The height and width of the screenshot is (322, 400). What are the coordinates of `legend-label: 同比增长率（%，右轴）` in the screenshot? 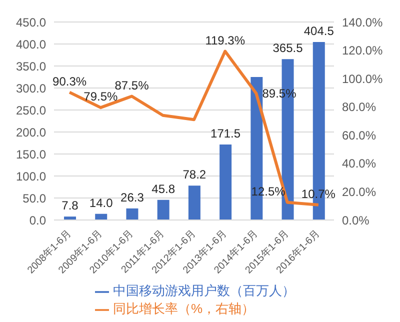 It's located at (184, 308).